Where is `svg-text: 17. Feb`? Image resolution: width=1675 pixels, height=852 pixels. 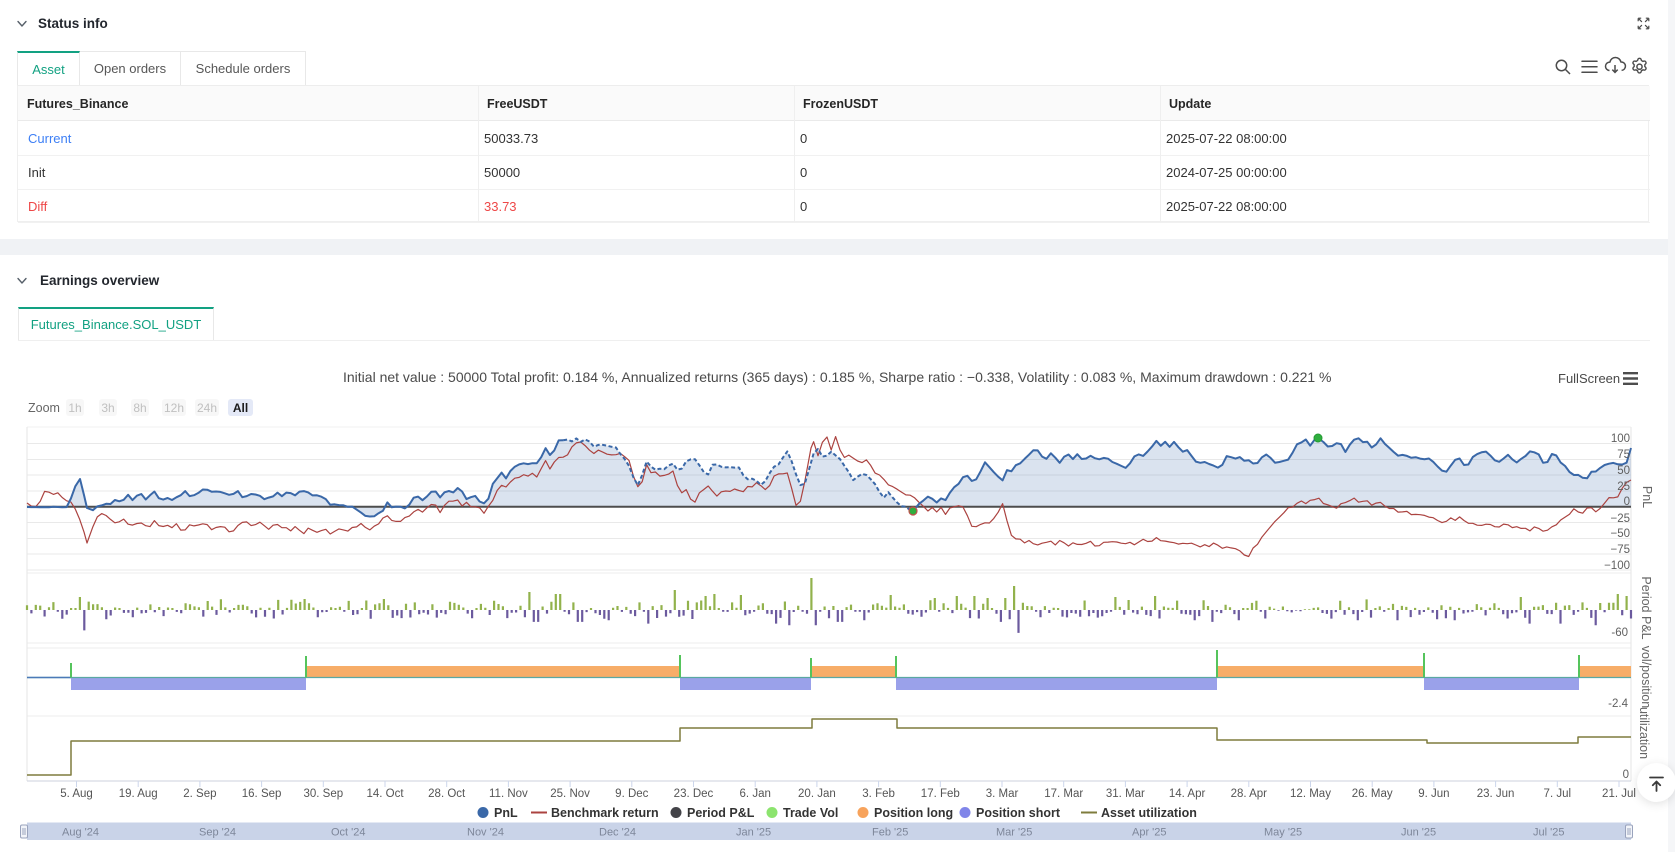
svg-text: 17. Feb is located at coordinates (940, 794).